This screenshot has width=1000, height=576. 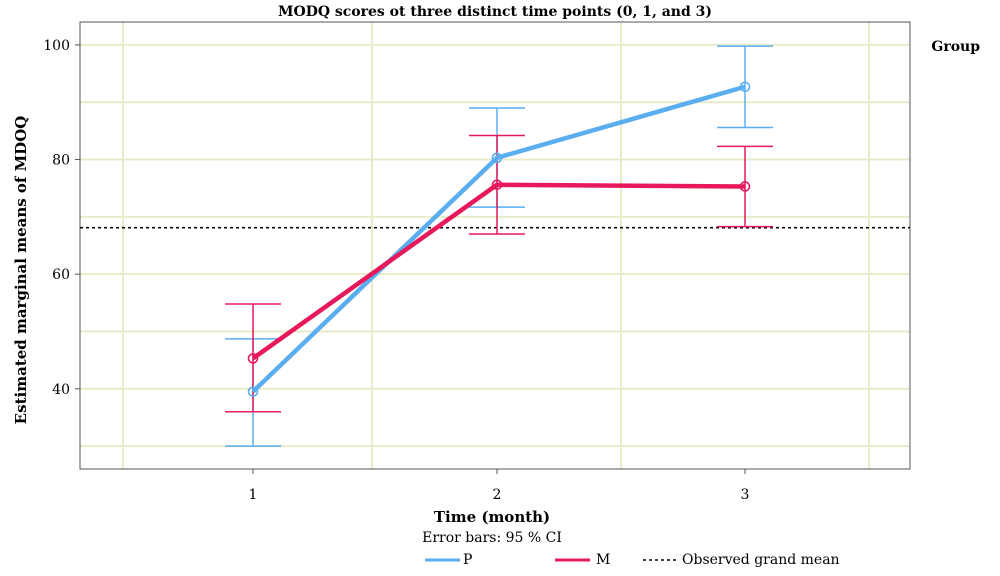 I want to click on x-tick-label: 2, so click(x=497, y=495).